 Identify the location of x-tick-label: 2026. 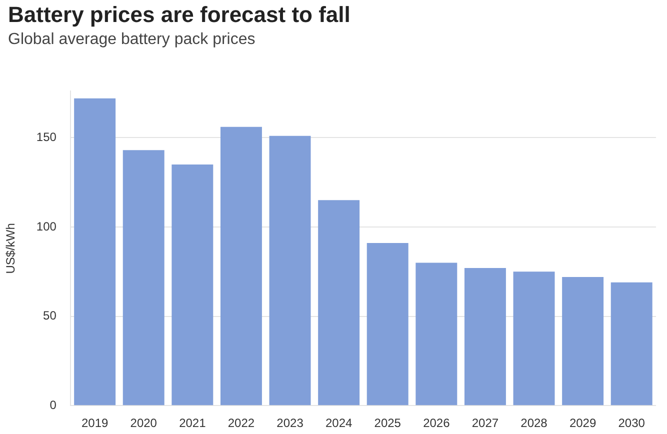
(436, 423).